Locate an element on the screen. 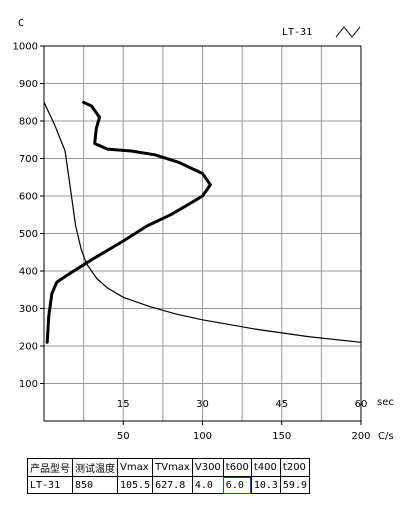 This screenshot has width=409, height=516. table-cell: 4.0 is located at coordinates (207, 485).